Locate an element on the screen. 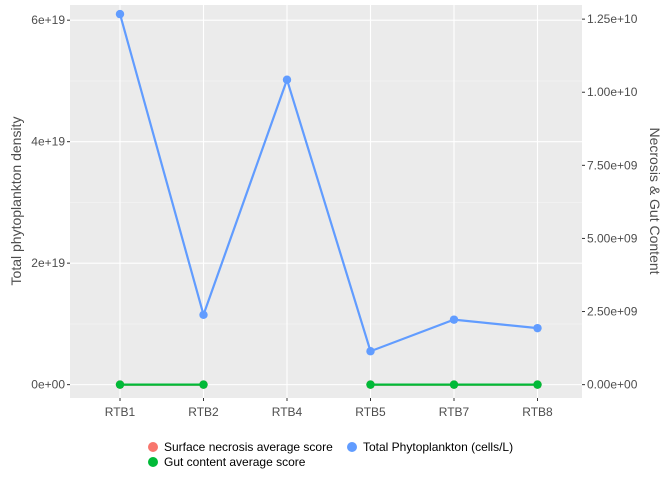 This screenshot has width=672, height=485. right-axis-tick-label: 1.25e+10 is located at coordinates (612, 19).